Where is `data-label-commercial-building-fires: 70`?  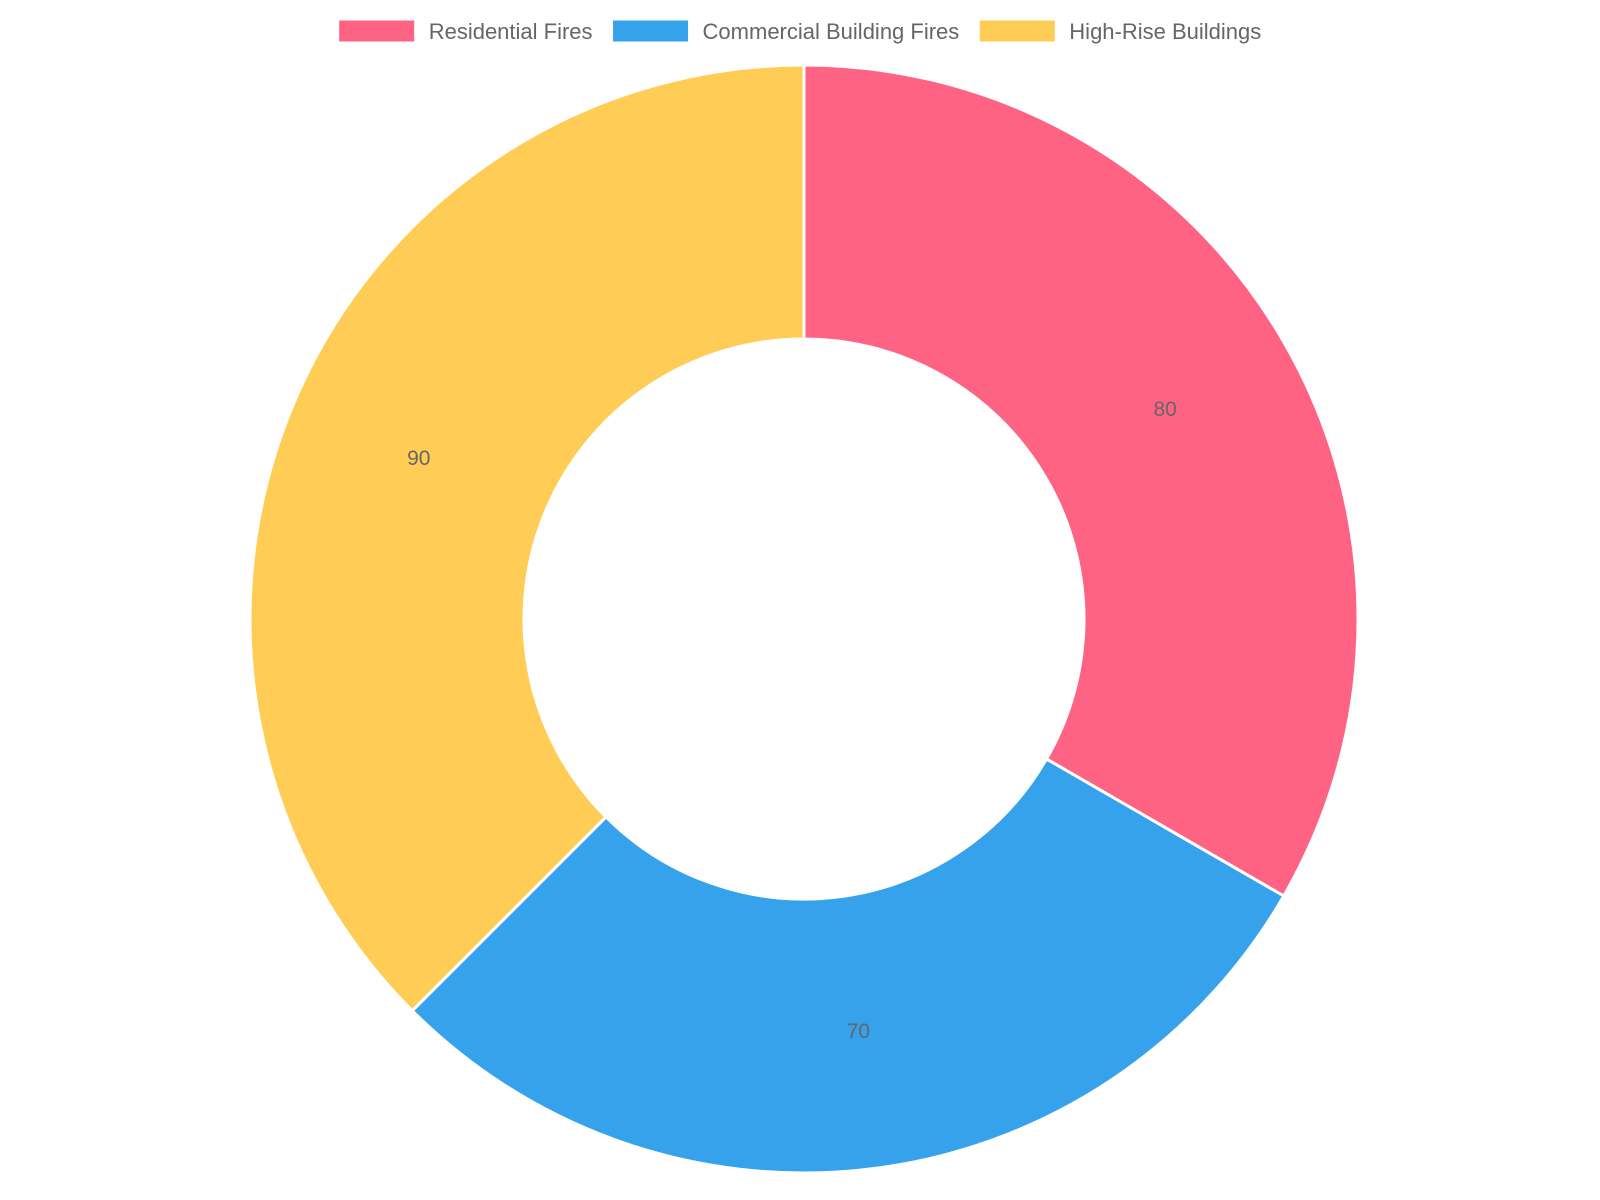 data-label-commercial-building-fires: 70 is located at coordinates (858, 1031).